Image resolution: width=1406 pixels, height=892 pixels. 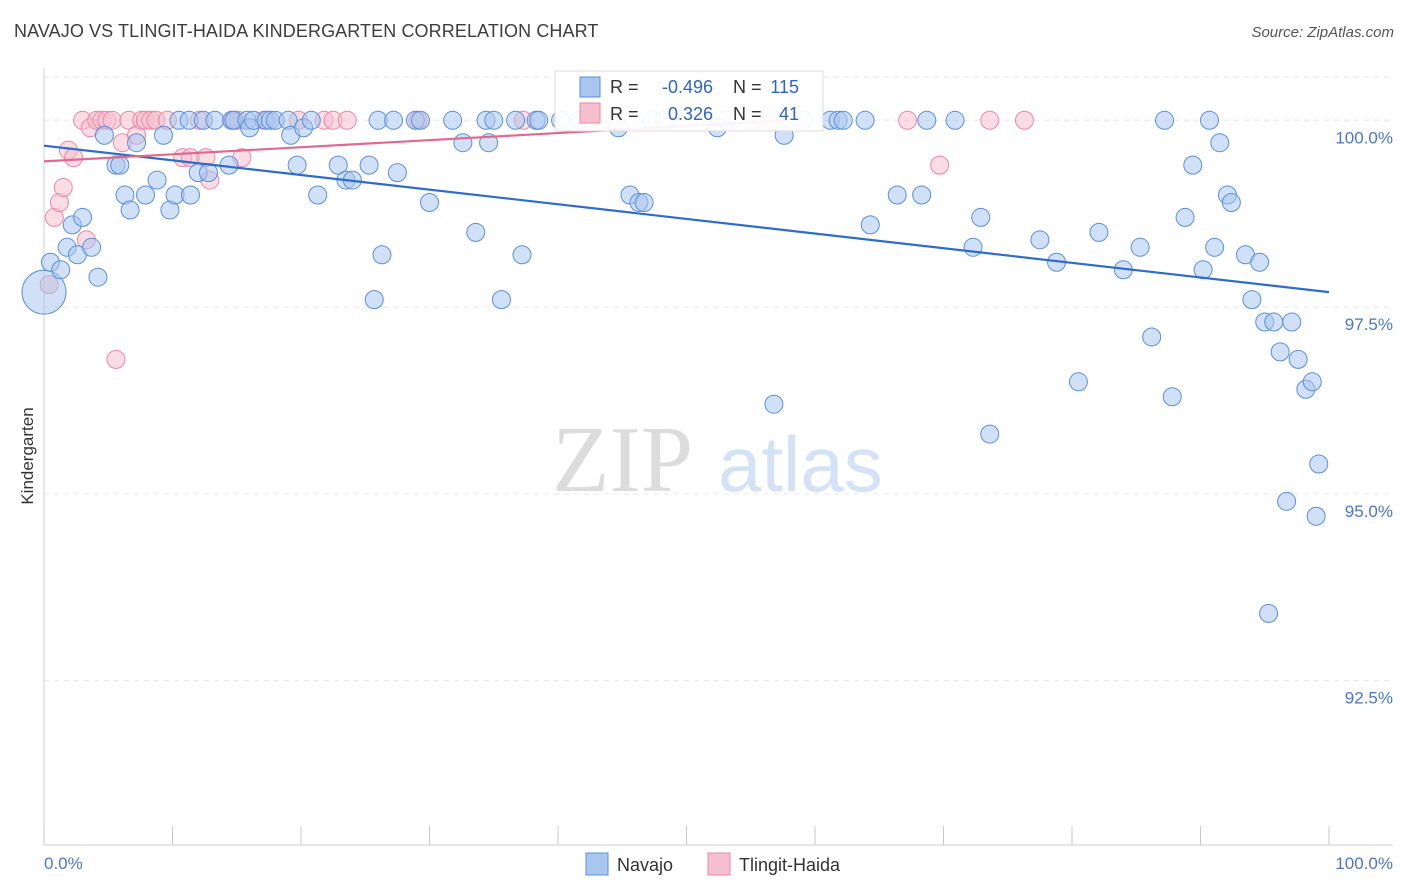 I want to click on series-legend: Navajo Tlingit-Haida, so click(x=713, y=864).